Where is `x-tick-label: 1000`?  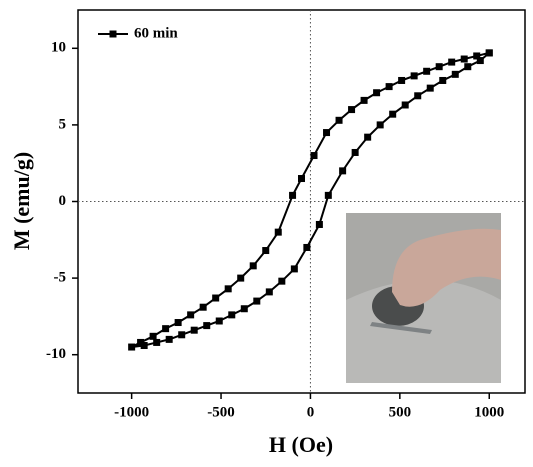 x-tick-label: 1000 is located at coordinates (489, 412).